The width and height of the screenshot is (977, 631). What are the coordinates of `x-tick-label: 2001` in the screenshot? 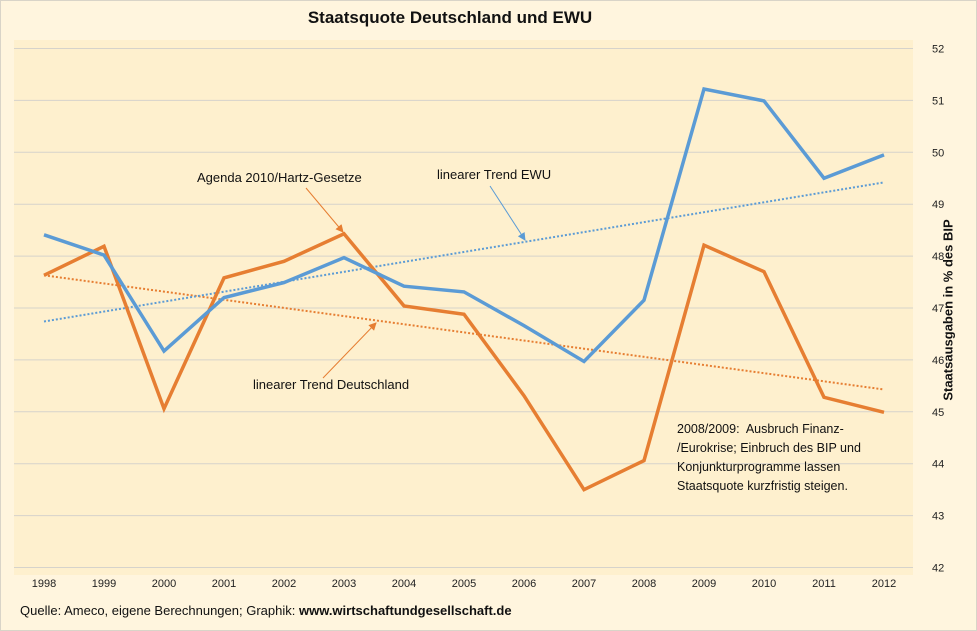 It's located at (224, 584).